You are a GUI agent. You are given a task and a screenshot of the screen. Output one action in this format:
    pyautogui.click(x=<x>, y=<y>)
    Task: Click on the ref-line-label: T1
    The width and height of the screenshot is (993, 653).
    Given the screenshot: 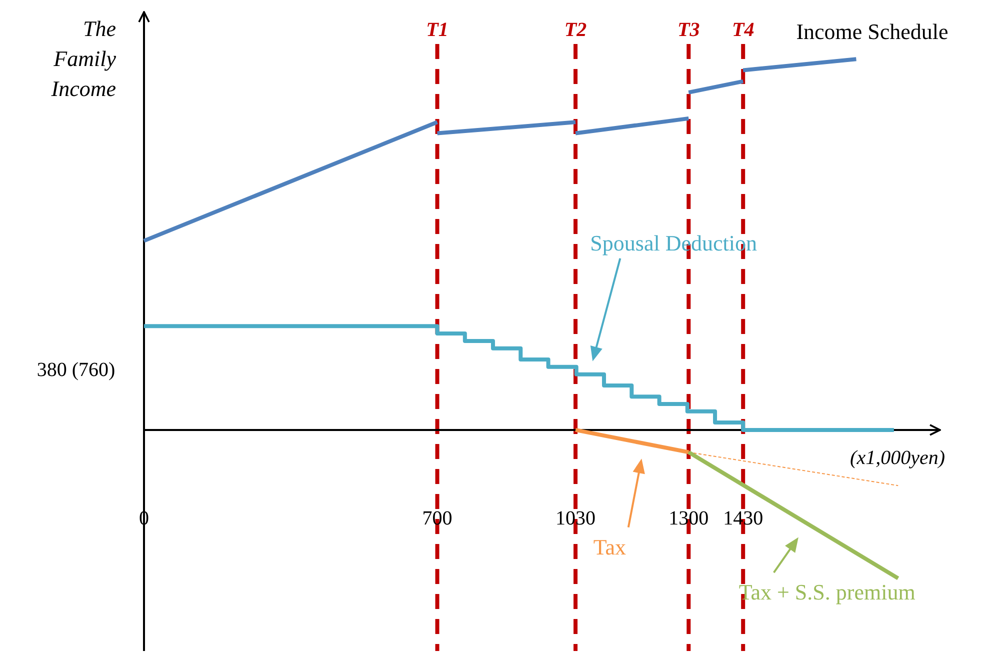 What is the action you would take?
    pyautogui.click(x=437, y=30)
    